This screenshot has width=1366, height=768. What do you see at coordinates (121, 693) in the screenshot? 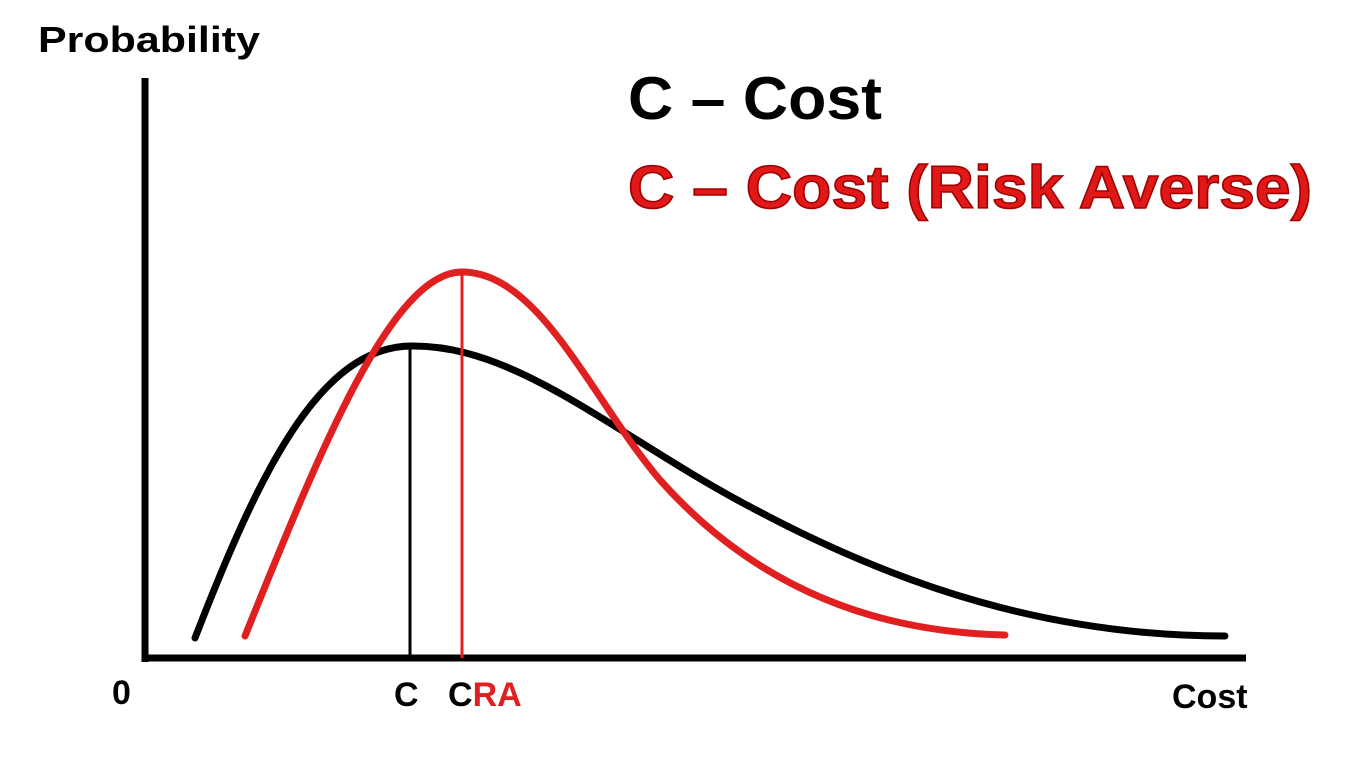
I see `origin-label: 0` at bounding box center [121, 693].